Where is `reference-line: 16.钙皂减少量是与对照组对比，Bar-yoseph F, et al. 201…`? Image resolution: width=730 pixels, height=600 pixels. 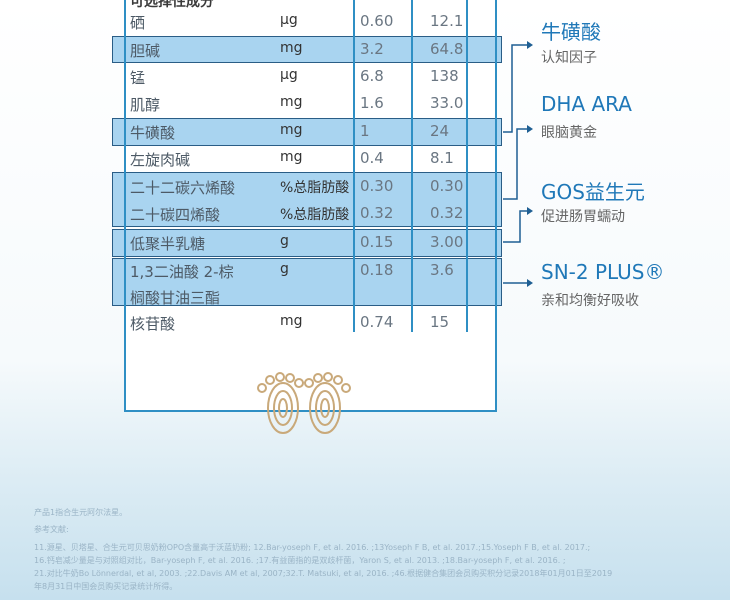
reference-line: 16.钙皂减少量是与对照组对比，Bar-yoseph F, et al. 201… is located at coordinates (300, 560).